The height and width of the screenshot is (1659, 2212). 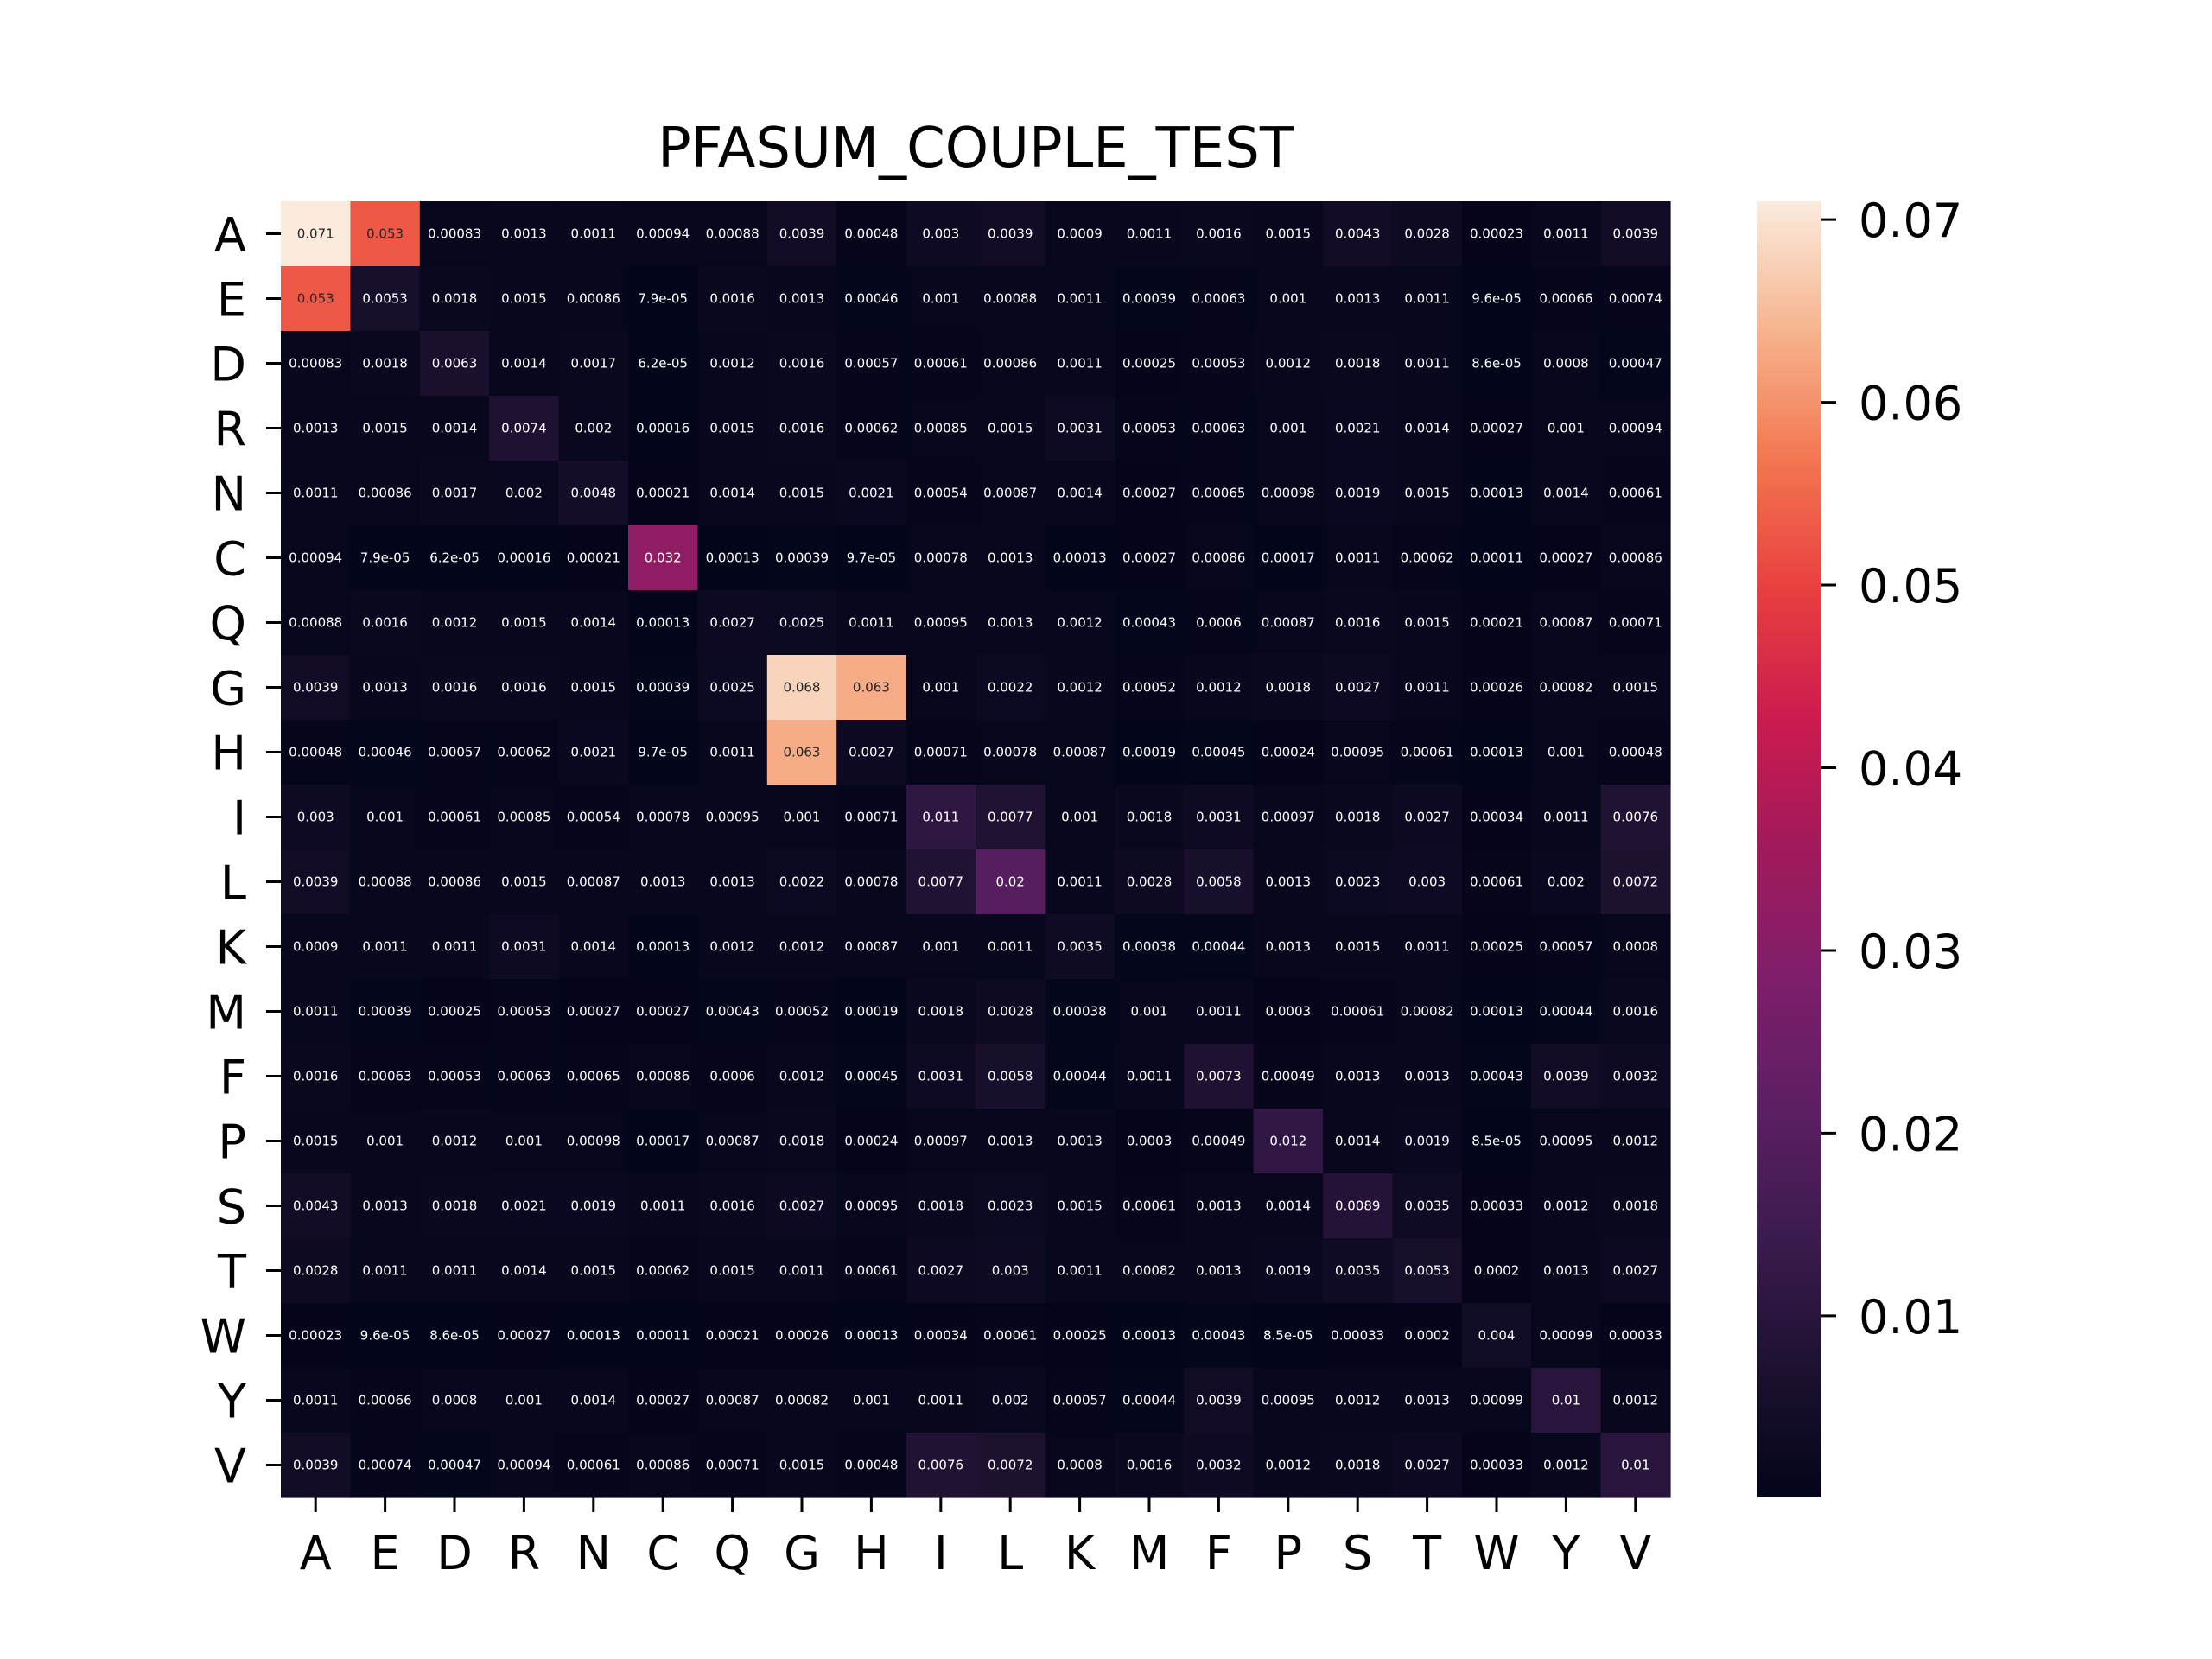 What do you see at coordinates (593, 1012) in the screenshot?
I see `cell-value-label: 0.00027` at bounding box center [593, 1012].